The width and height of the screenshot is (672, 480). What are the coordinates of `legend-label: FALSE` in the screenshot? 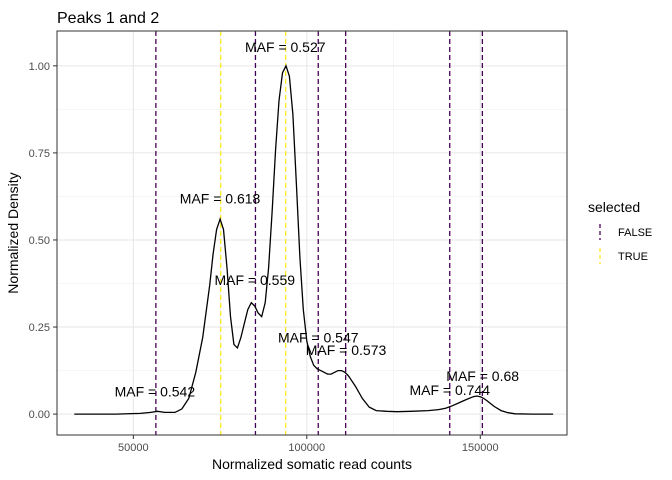 It's located at (635, 233).